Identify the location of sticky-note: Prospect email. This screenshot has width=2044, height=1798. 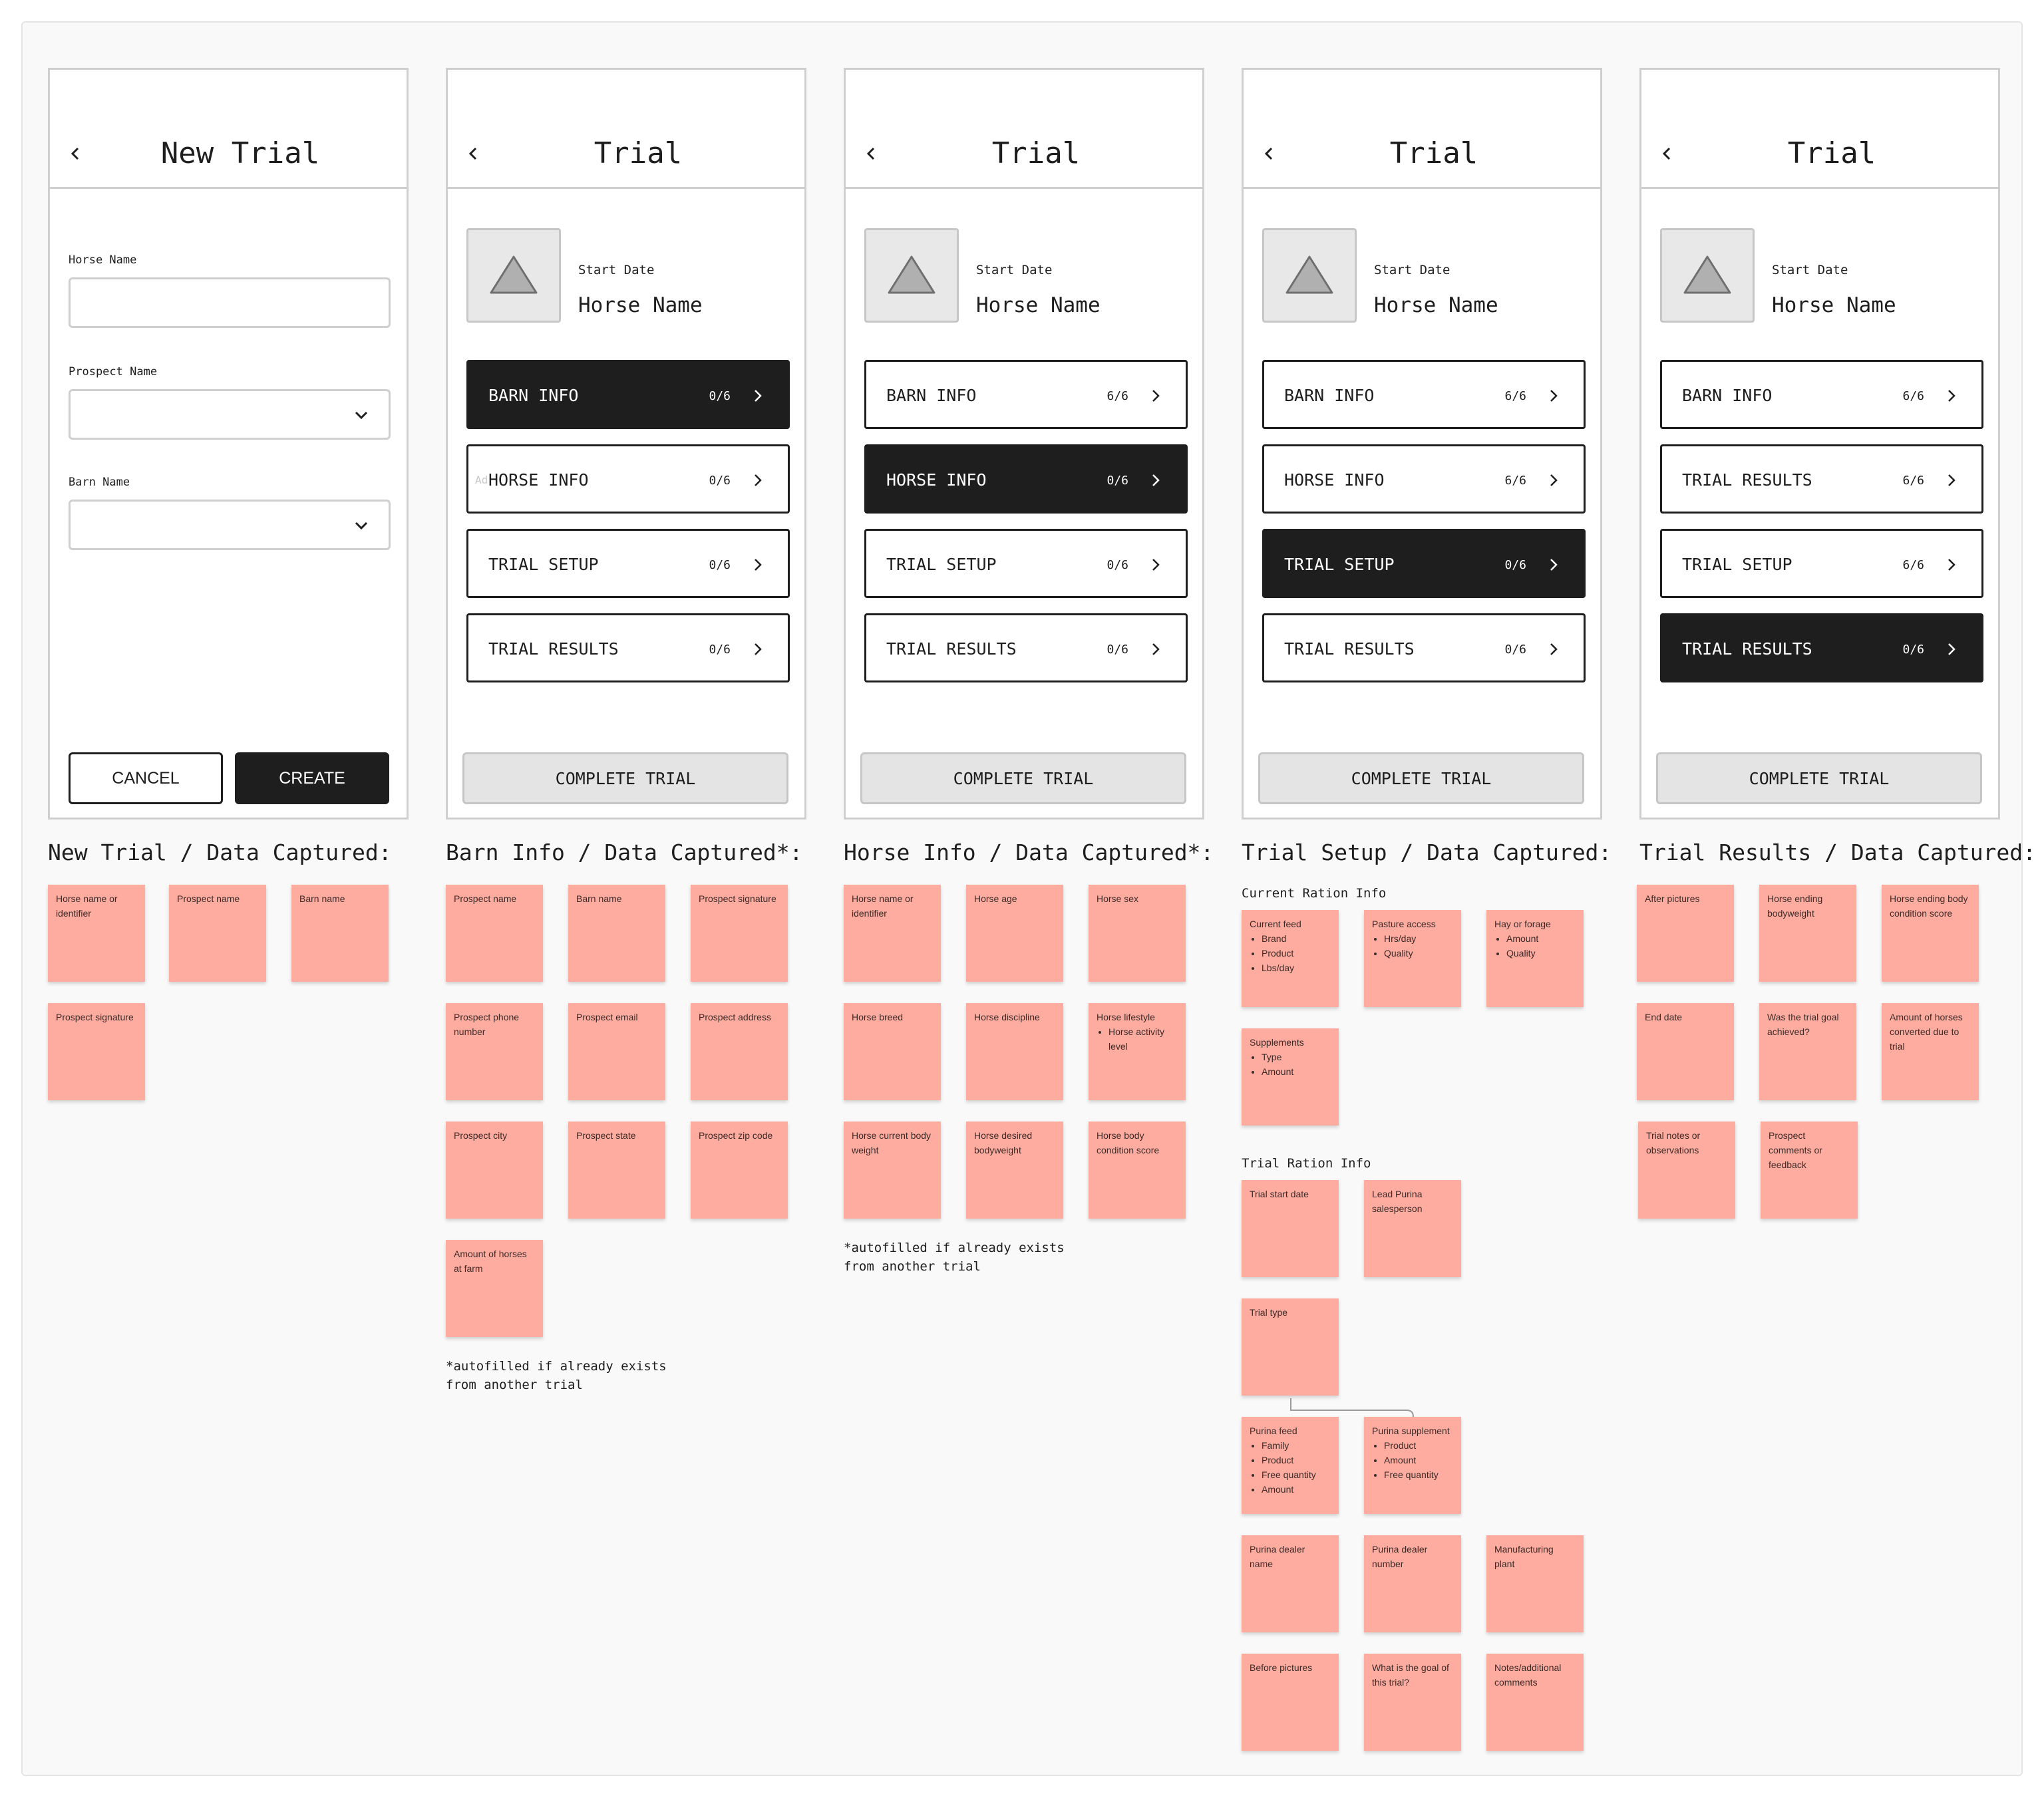
(616, 1051).